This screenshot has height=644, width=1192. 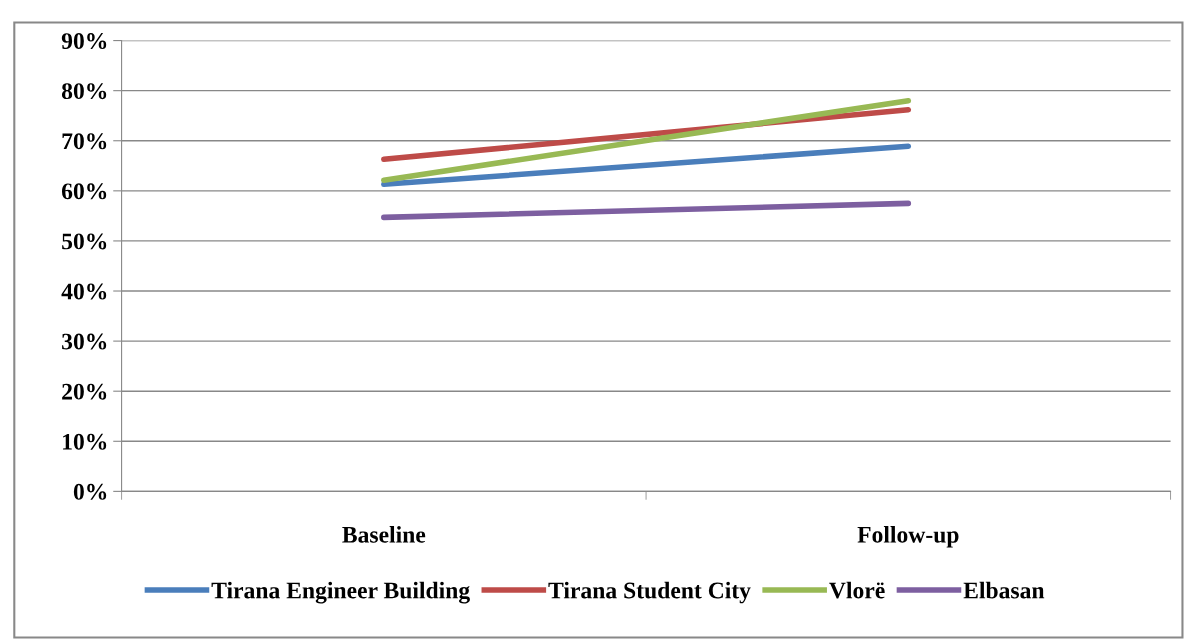 What do you see at coordinates (84, 191) in the screenshot?
I see `y-tick-label: 60%` at bounding box center [84, 191].